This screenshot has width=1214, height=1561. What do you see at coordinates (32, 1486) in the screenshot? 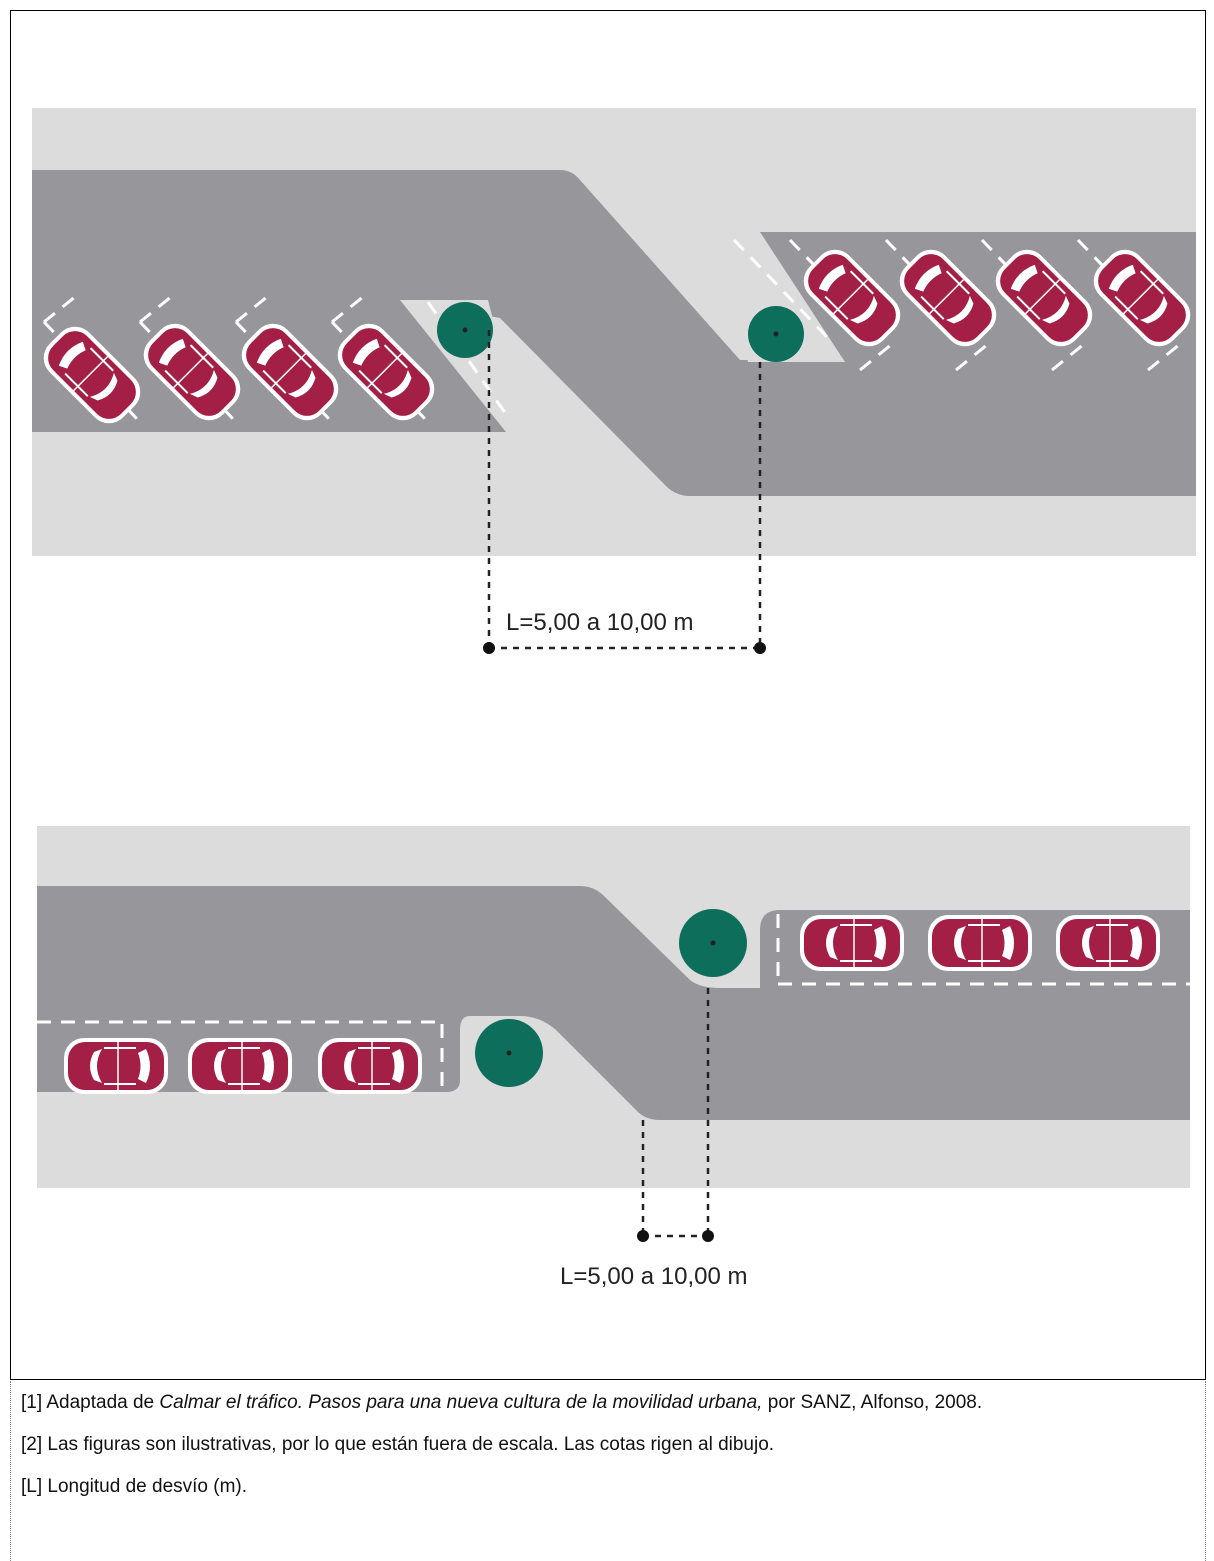
I see `note-3-ref: [L]` at bounding box center [32, 1486].